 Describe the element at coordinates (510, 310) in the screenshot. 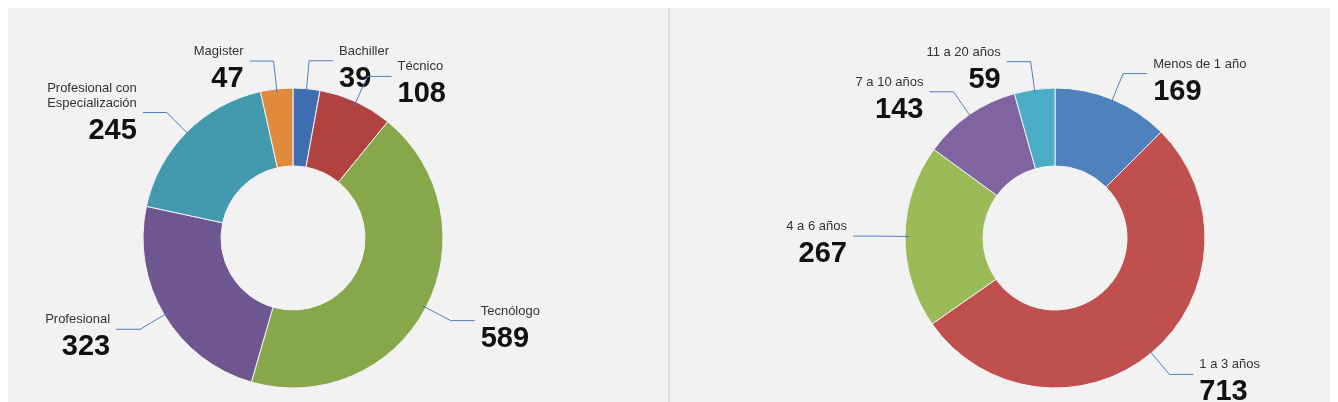

I see `slice-label: Tecnólogo` at that location.